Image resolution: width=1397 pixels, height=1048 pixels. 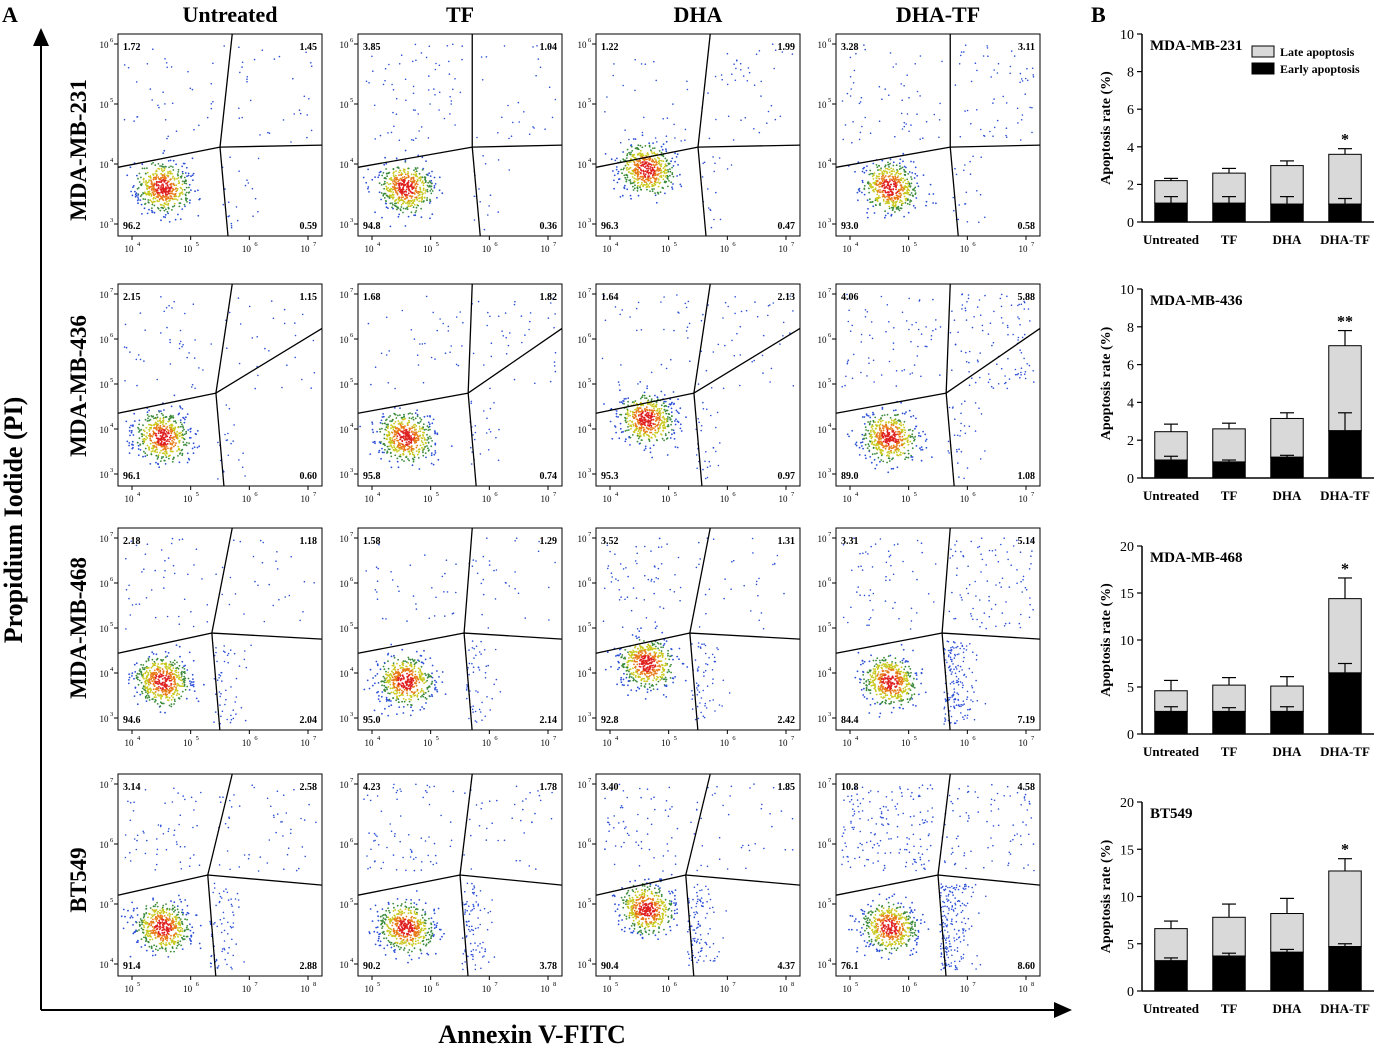 I want to click on quadrant-lower-right-value: 0.47, so click(x=787, y=226).